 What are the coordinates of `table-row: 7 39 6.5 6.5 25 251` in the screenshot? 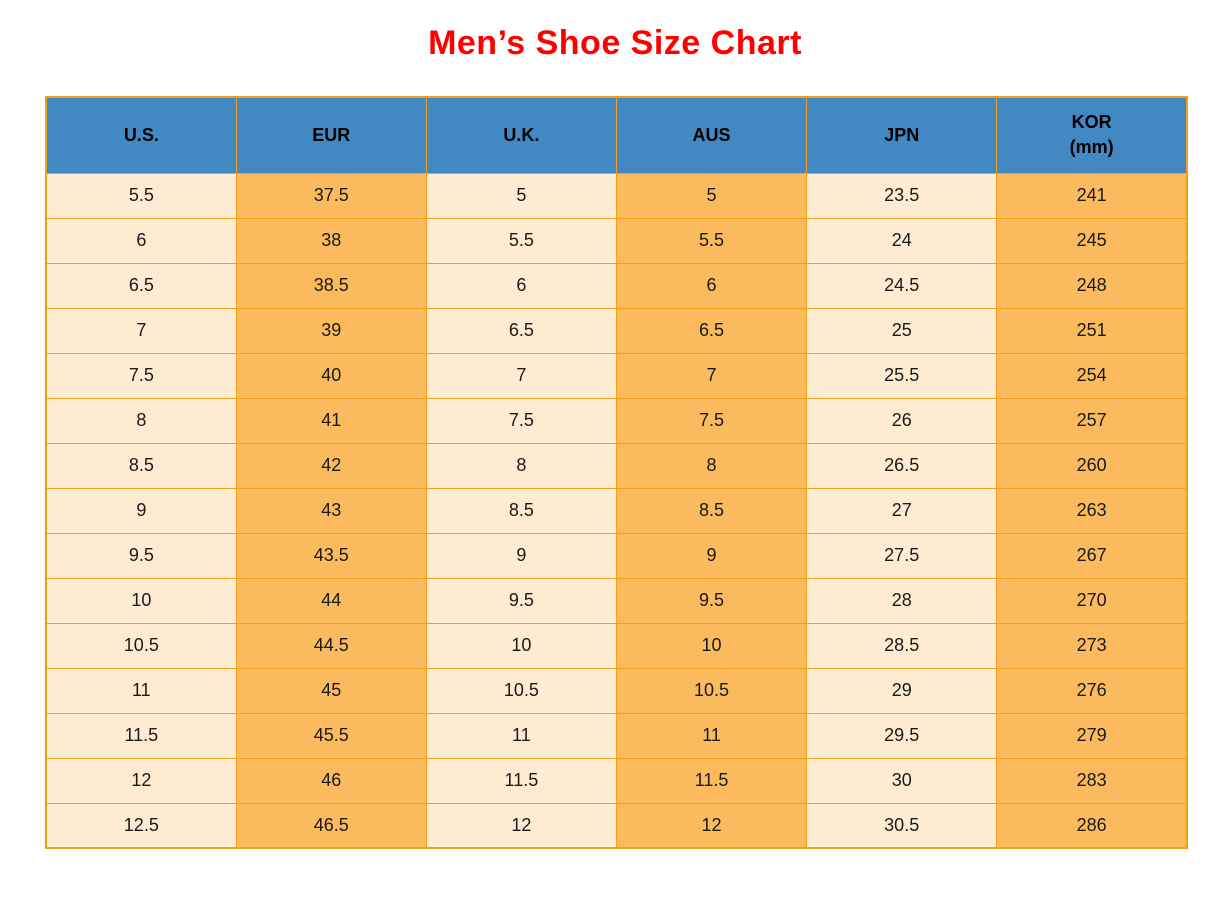 It's located at (616, 330).